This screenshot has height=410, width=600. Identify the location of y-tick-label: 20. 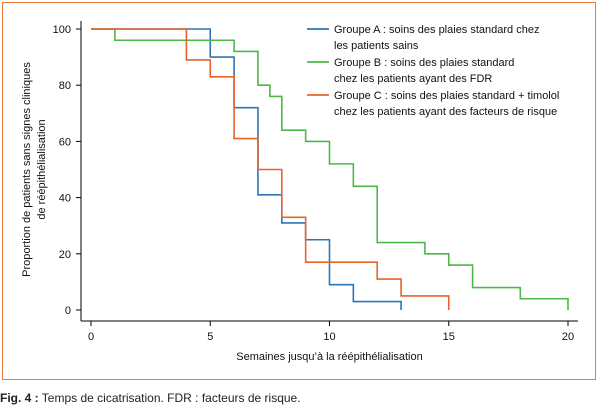
(65, 255).